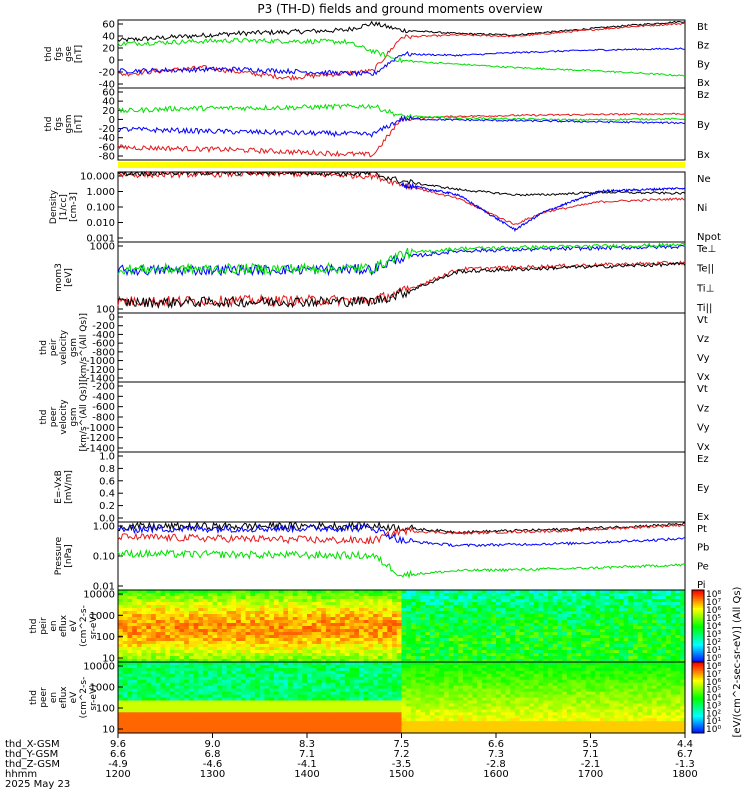 Image resolution: width=750 pixels, height=800 pixels. Describe the element at coordinates (59, 555) in the screenshot. I see `y-axis-label: Pressure` at that location.